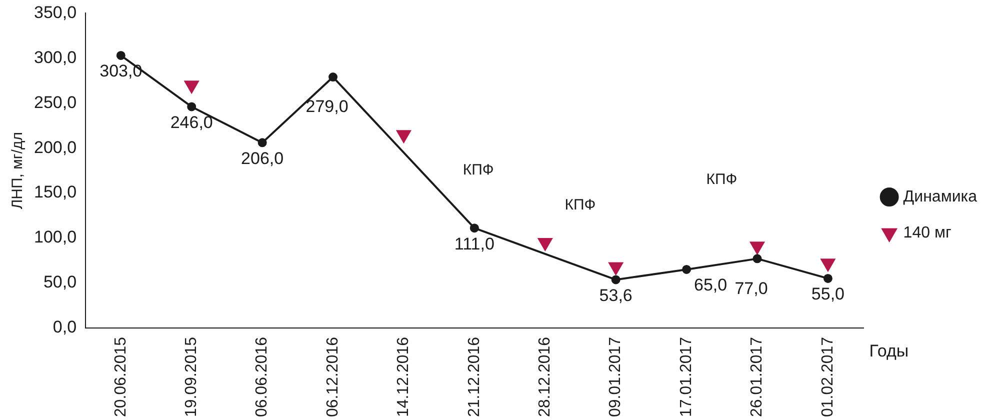 This screenshot has width=997, height=420. Describe the element at coordinates (545, 376) in the screenshot. I see `x-tick-label: 28.12.2016` at that location.